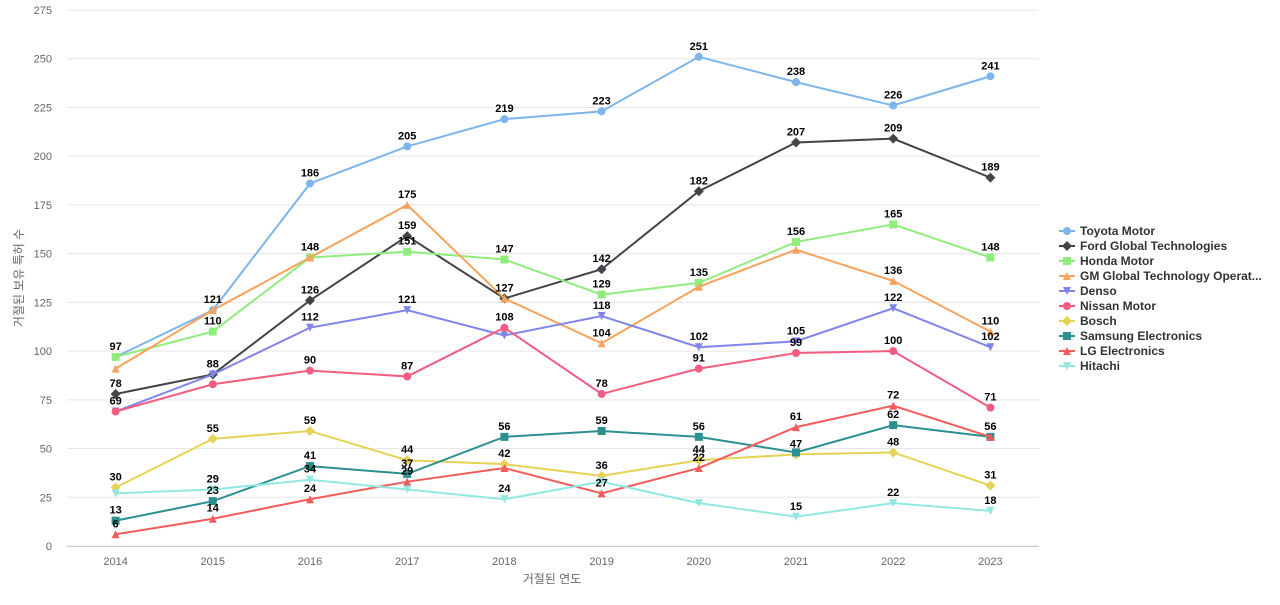 This screenshot has width=1280, height=605. Describe the element at coordinates (699, 427) in the screenshot. I see `data-label: 56` at that location.